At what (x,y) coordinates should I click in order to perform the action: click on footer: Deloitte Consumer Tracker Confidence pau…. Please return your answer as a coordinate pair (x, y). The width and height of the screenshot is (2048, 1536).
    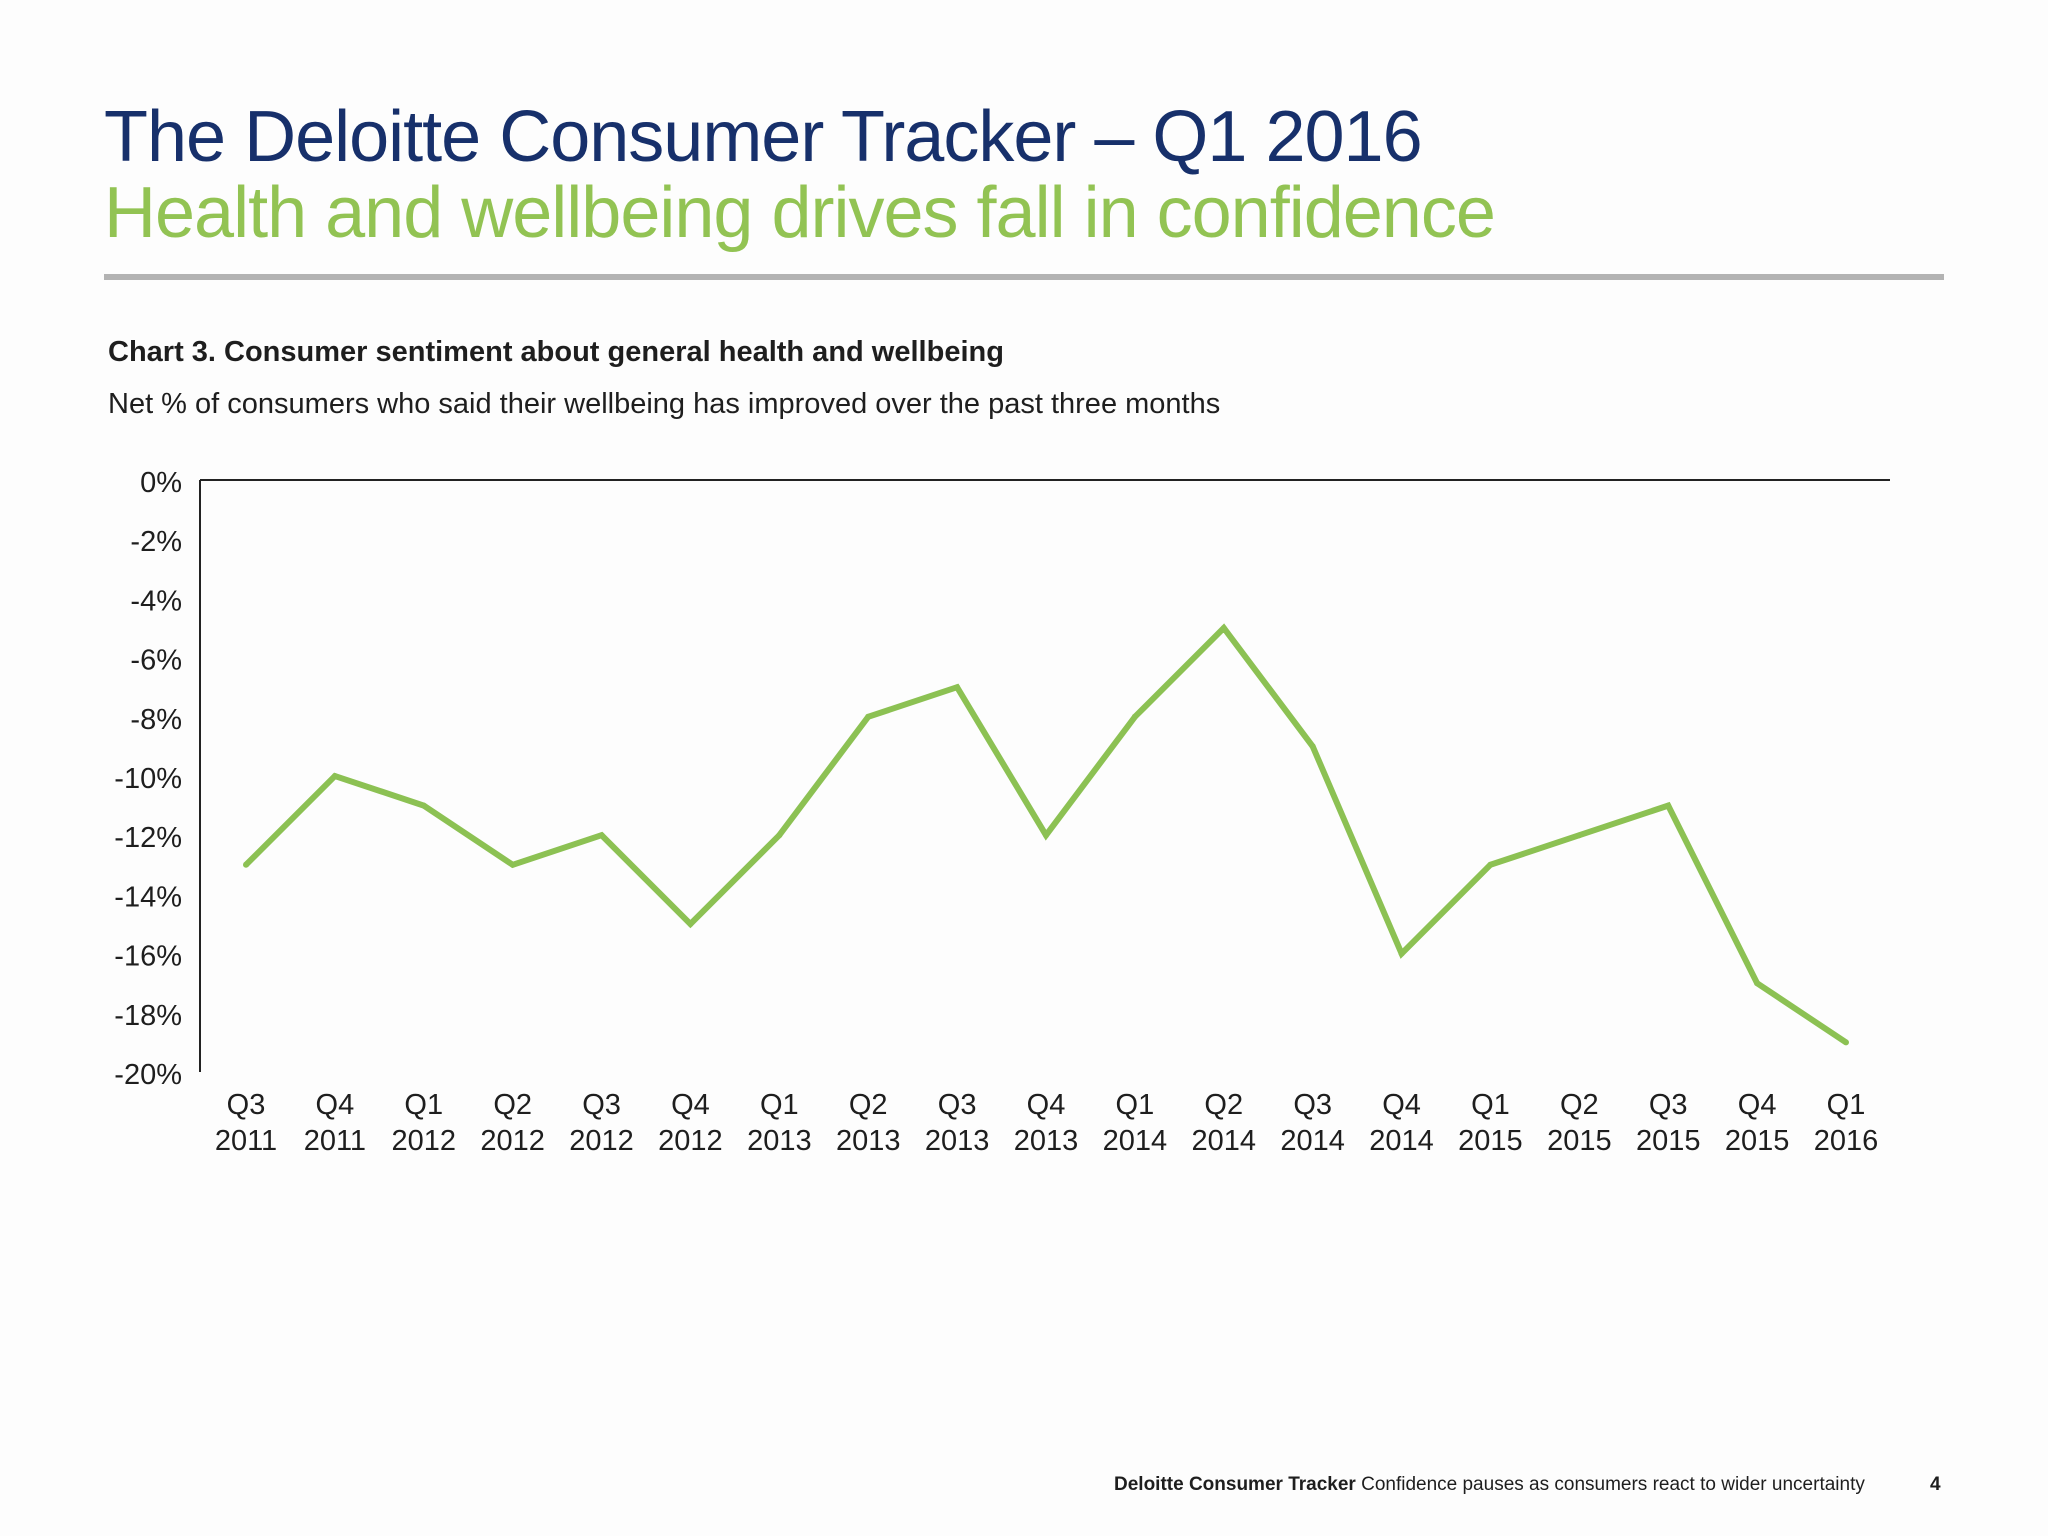
    Looking at the image, I should click on (1489, 1485).